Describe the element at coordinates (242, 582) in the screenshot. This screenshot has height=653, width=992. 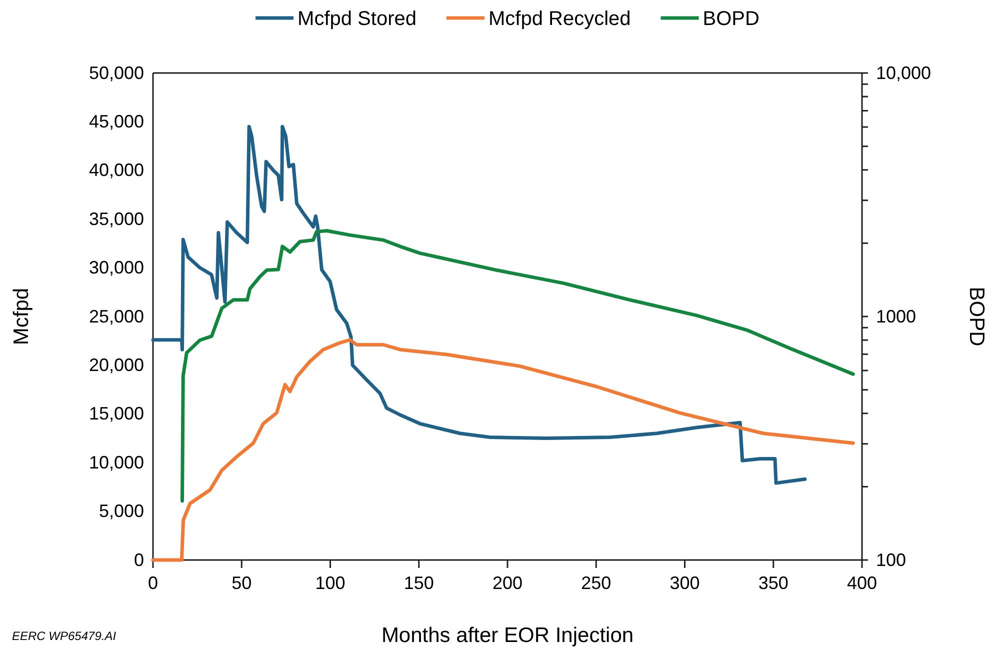
I see `x-tick-label: 50` at that location.